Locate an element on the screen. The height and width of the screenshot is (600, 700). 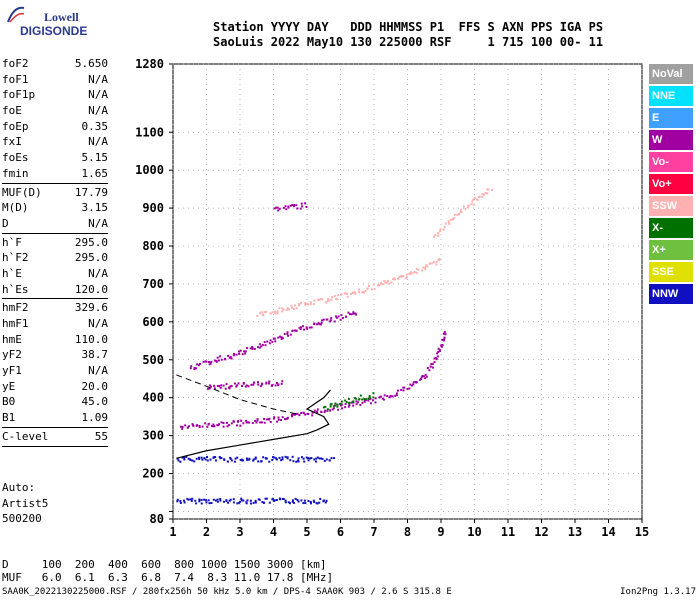
y-tick-label: 80 is located at coordinates (157, 519).